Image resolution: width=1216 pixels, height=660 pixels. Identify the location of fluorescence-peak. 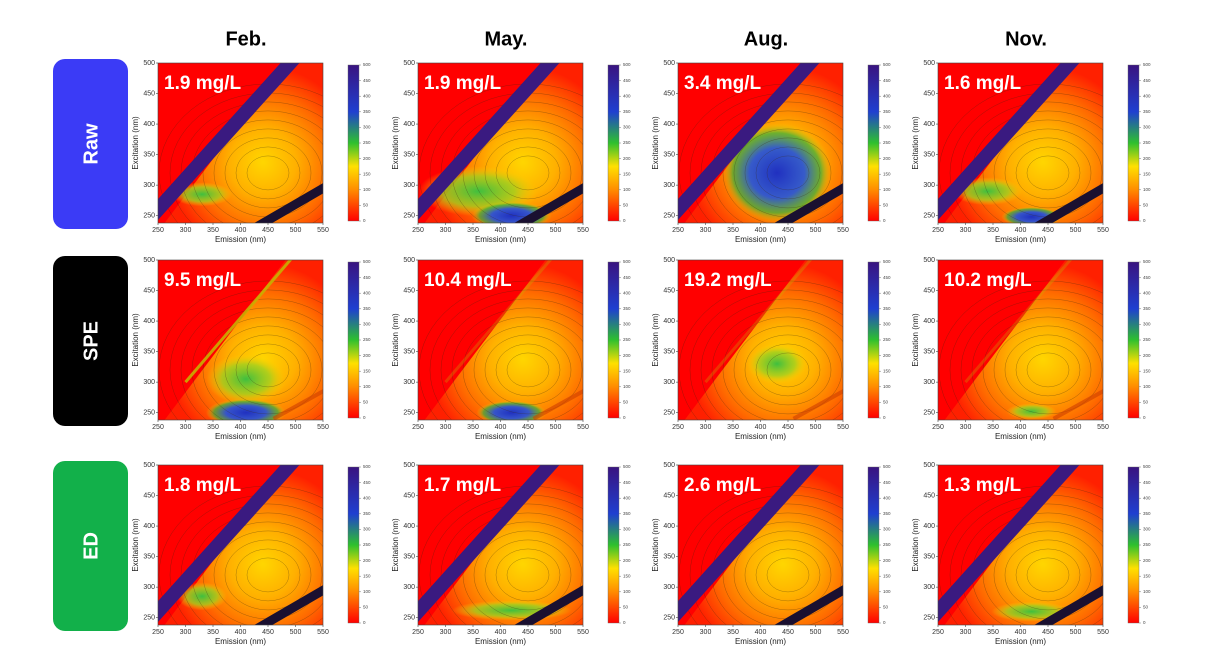
(246, 409).